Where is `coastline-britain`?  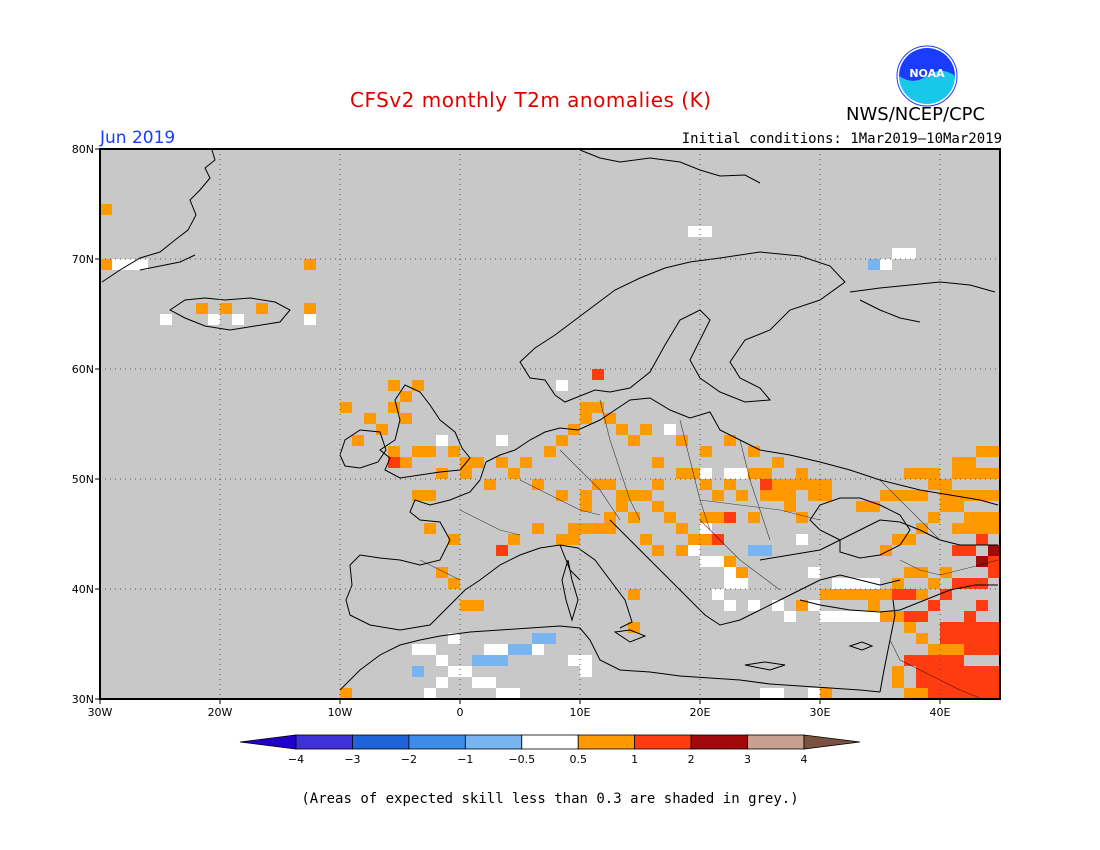 coastline-britain is located at coordinates (425, 431).